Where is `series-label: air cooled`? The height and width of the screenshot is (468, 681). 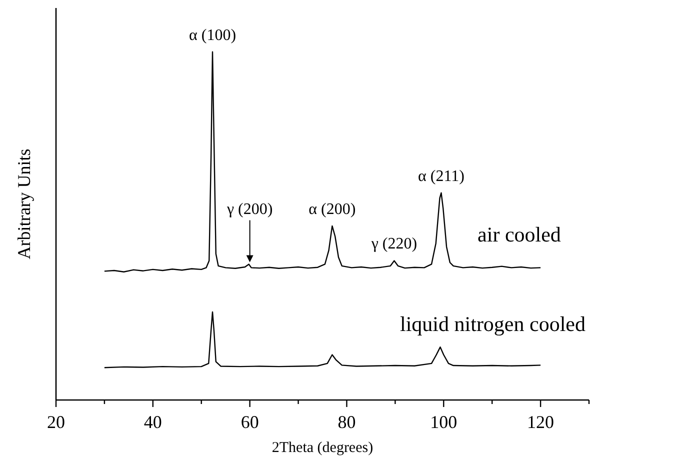 series-label: air cooled is located at coordinates (520, 234).